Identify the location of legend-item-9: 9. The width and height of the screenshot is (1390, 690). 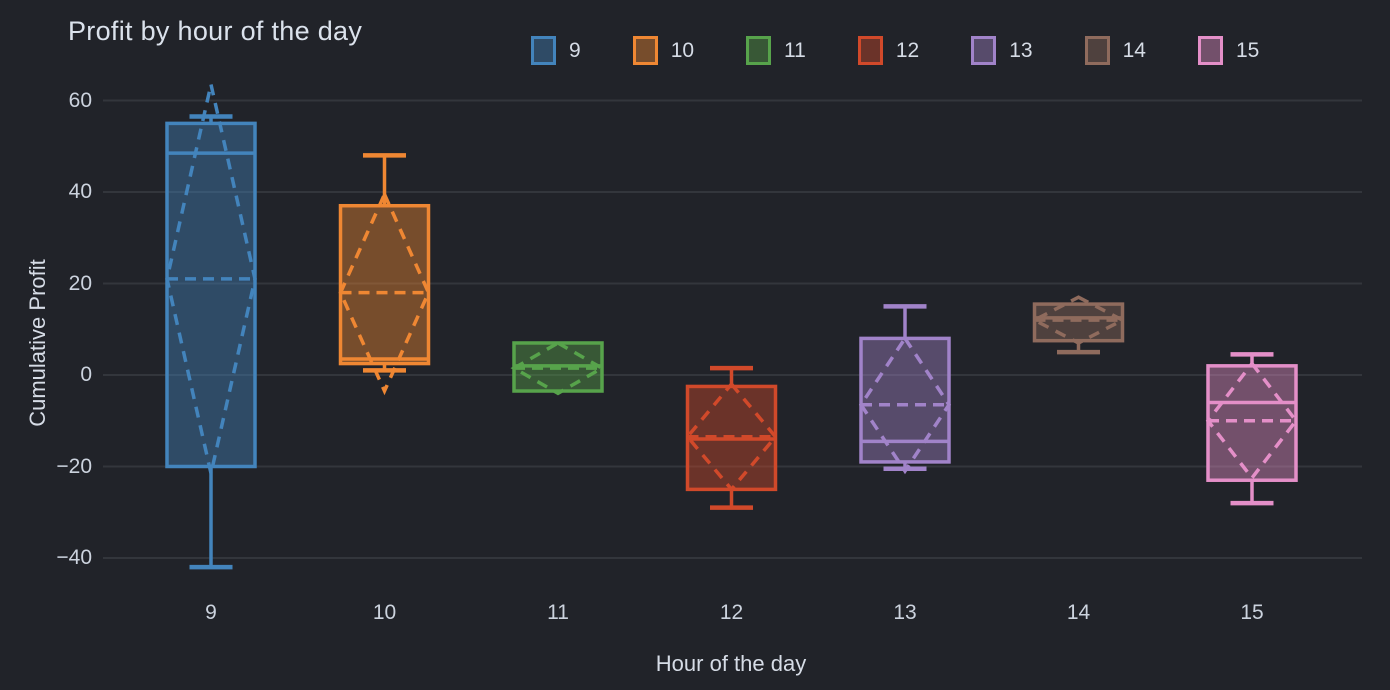
(556, 50).